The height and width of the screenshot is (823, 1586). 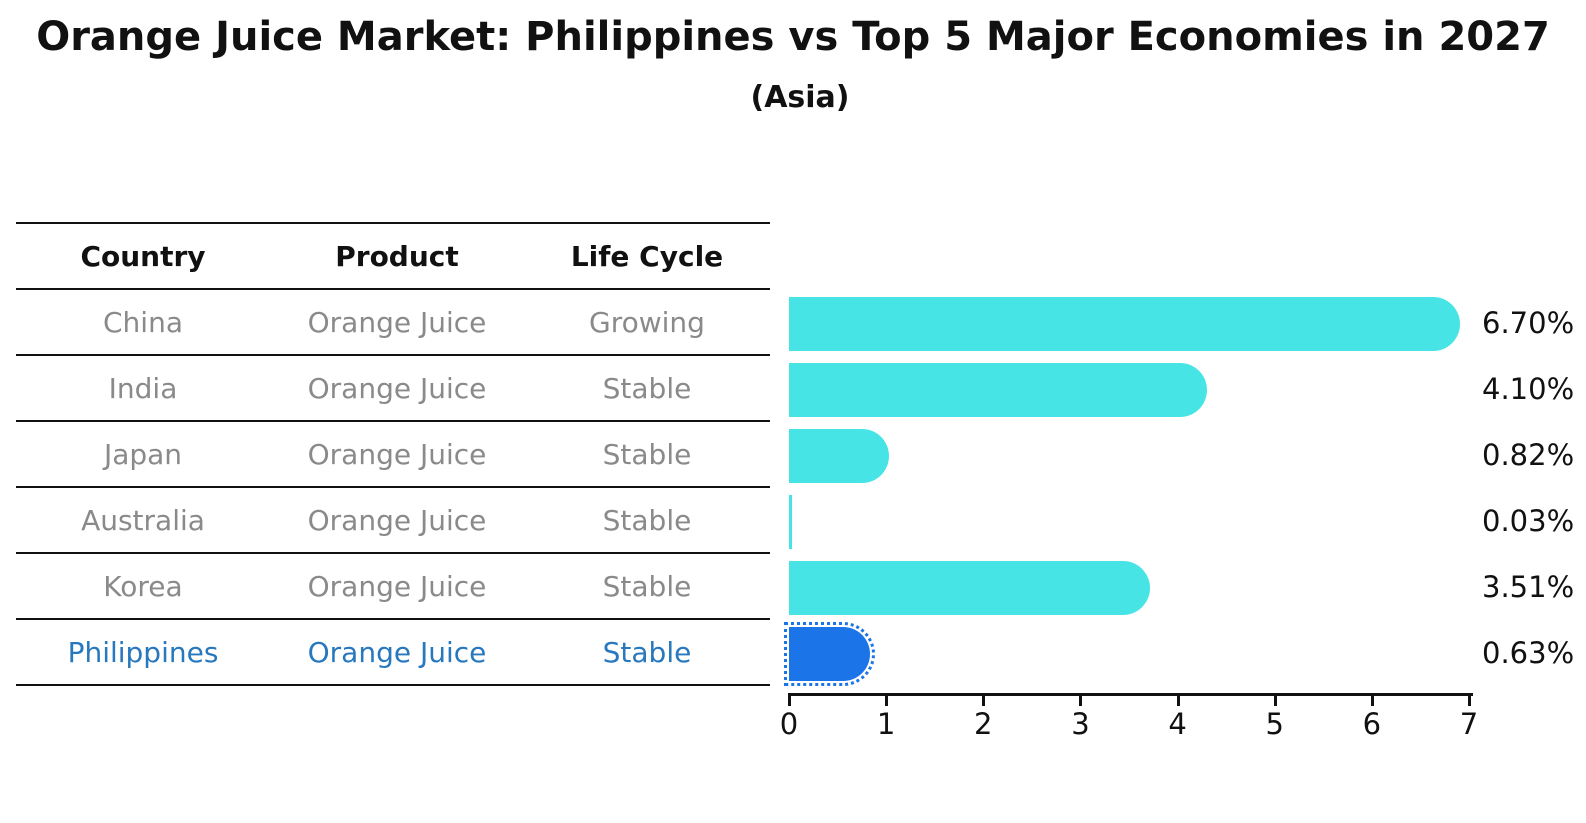 I want to click on chart-subtitle: (Asia), so click(x=800, y=97).